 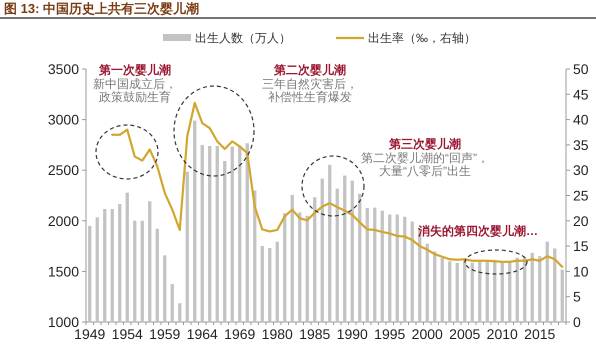 What do you see at coordinates (581, 120) in the screenshot?
I see `y2-tick-label: 40` at bounding box center [581, 120].